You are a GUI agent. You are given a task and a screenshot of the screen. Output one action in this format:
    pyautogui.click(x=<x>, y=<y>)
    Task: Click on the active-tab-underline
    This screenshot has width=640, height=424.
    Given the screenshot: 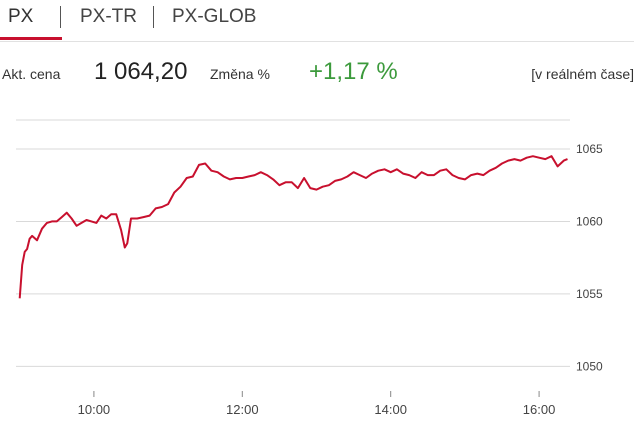 What is the action you would take?
    pyautogui.click(x=31, y=38)
    